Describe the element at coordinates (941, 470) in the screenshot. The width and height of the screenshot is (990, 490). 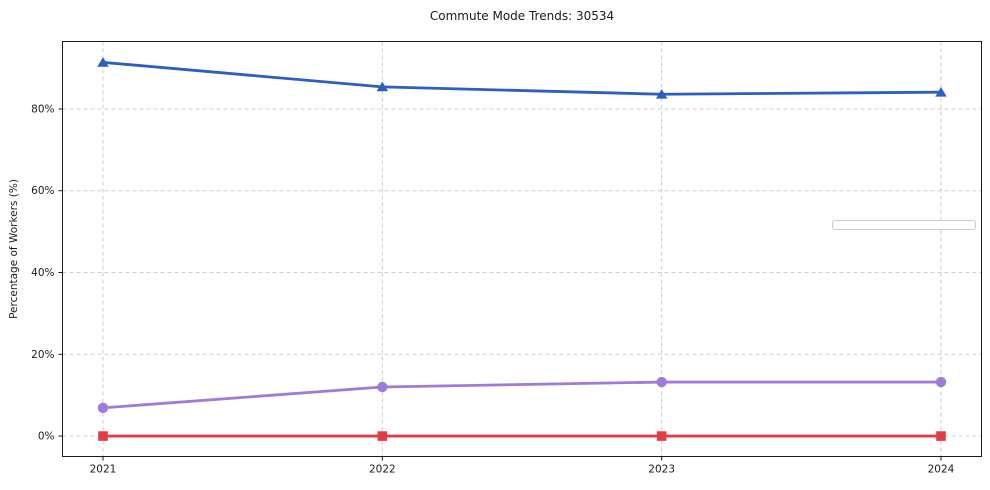
I see `x-tick-label: 2024` at that location.